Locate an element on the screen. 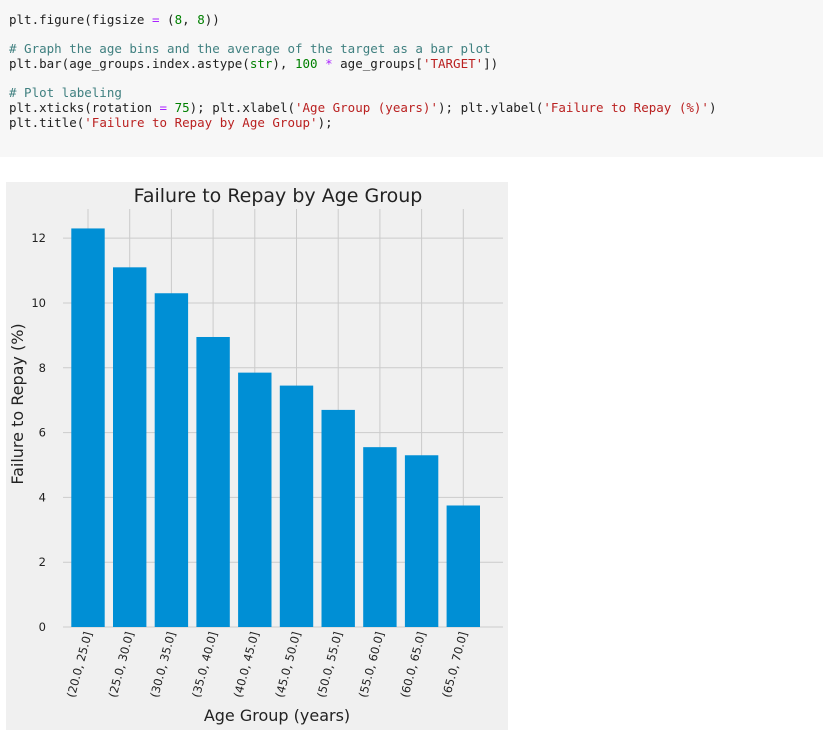  code-token: 75 is located at coordinates (182, 107).